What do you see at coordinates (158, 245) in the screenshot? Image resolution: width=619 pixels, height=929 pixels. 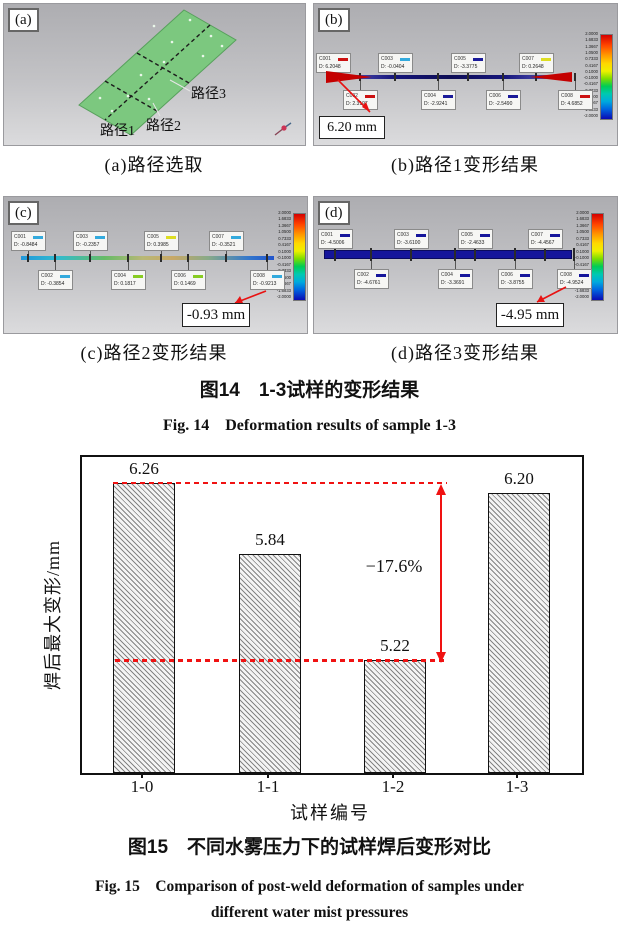 I see `probe-value: D: 0.3985` at bounding box center [158, 245].